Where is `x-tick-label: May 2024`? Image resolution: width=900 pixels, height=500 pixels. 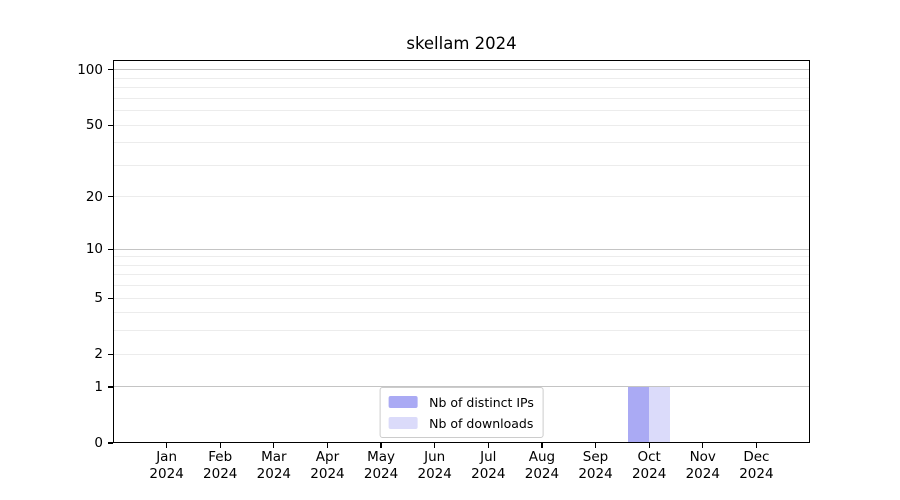
x-tick-label: May 2024 is located at coordinates (381, 465).